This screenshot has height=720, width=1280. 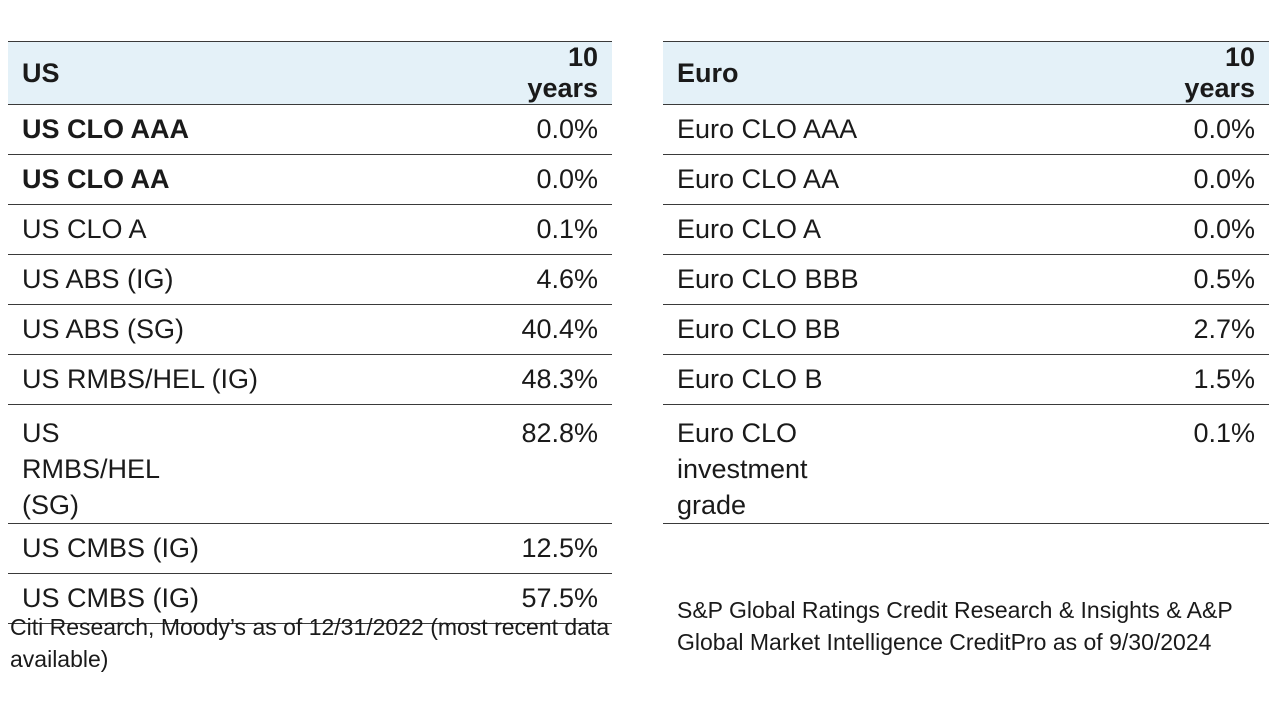 I want to click on header-label: US, so click(x=252, y=73).